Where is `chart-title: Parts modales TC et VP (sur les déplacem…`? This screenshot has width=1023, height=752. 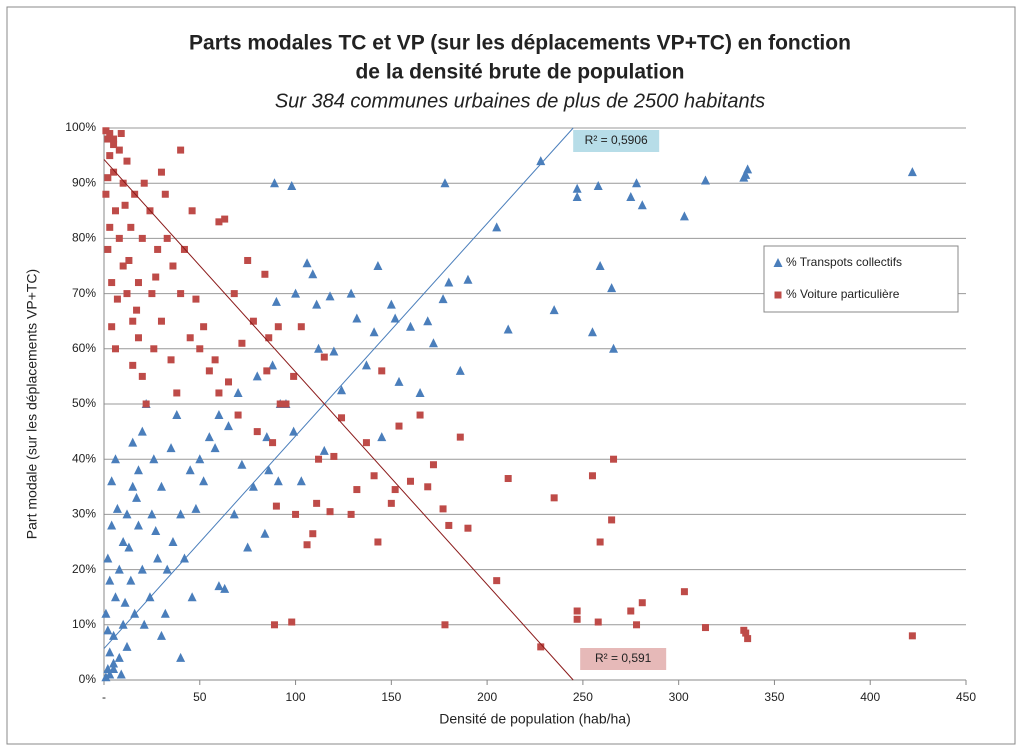
chart-title: Parts modales TC et VP (sur les déplacem… is located at coordinates (520, 43).